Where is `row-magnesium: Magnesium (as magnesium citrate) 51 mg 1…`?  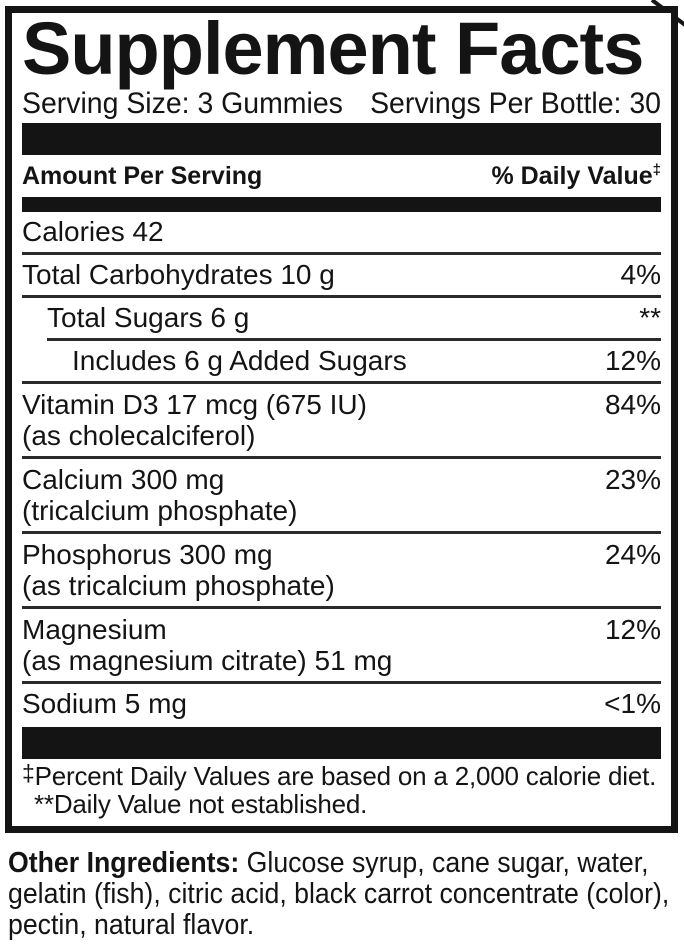
row-magnesium: Magnesium (as magnesium citrate) 51 mg 1… is located at coordinates (341, 645).